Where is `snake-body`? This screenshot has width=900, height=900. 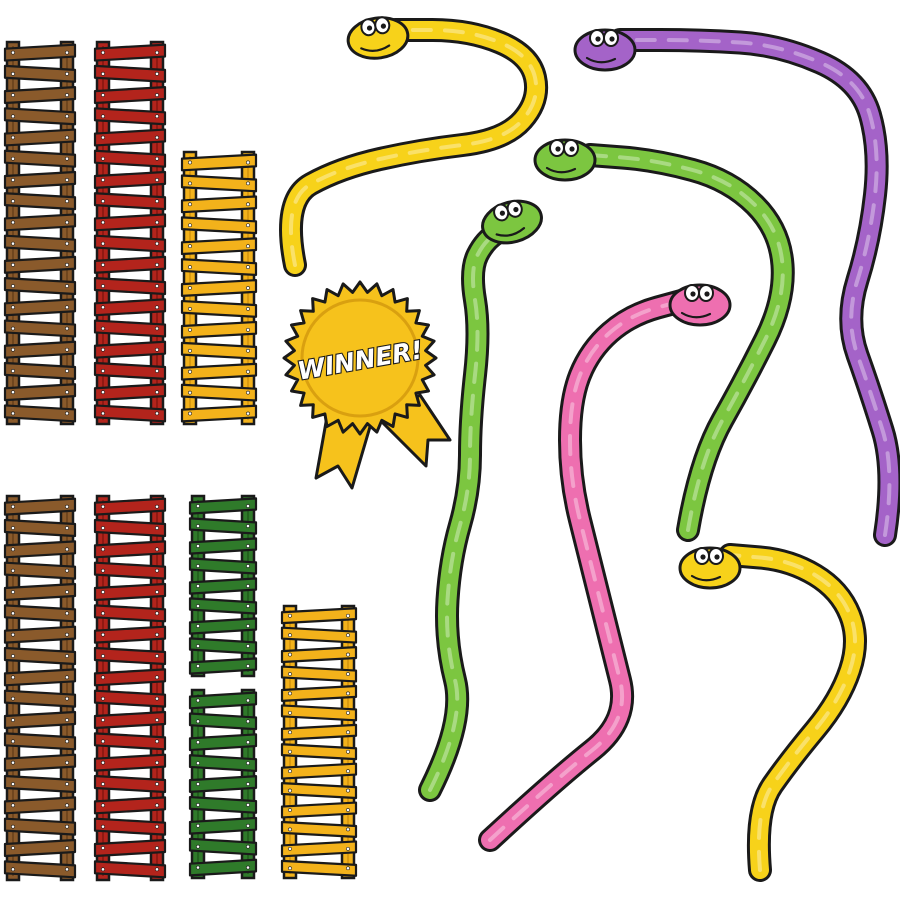 snake-body is located at coordinates (686, 342).